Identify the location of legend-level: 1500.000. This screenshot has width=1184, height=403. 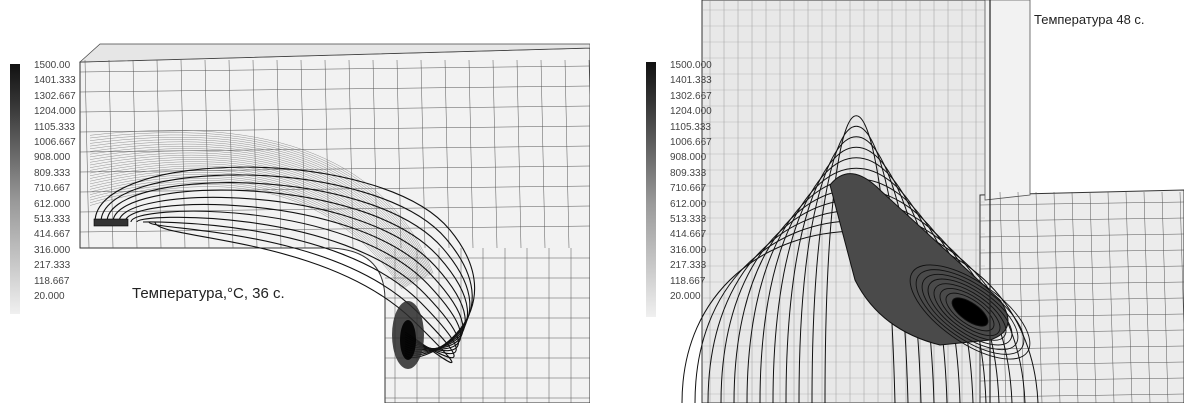
(691, 65).